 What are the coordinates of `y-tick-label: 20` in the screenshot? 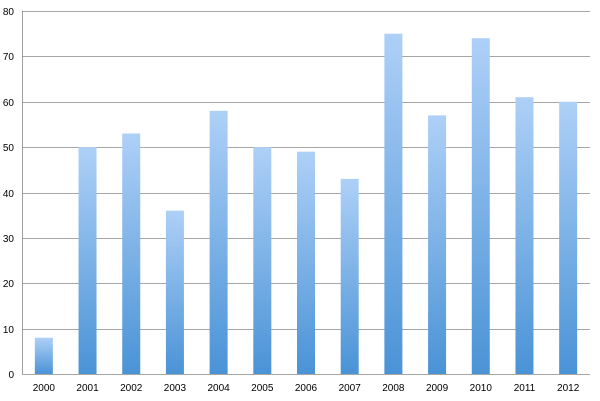 It's located at (9, 284).